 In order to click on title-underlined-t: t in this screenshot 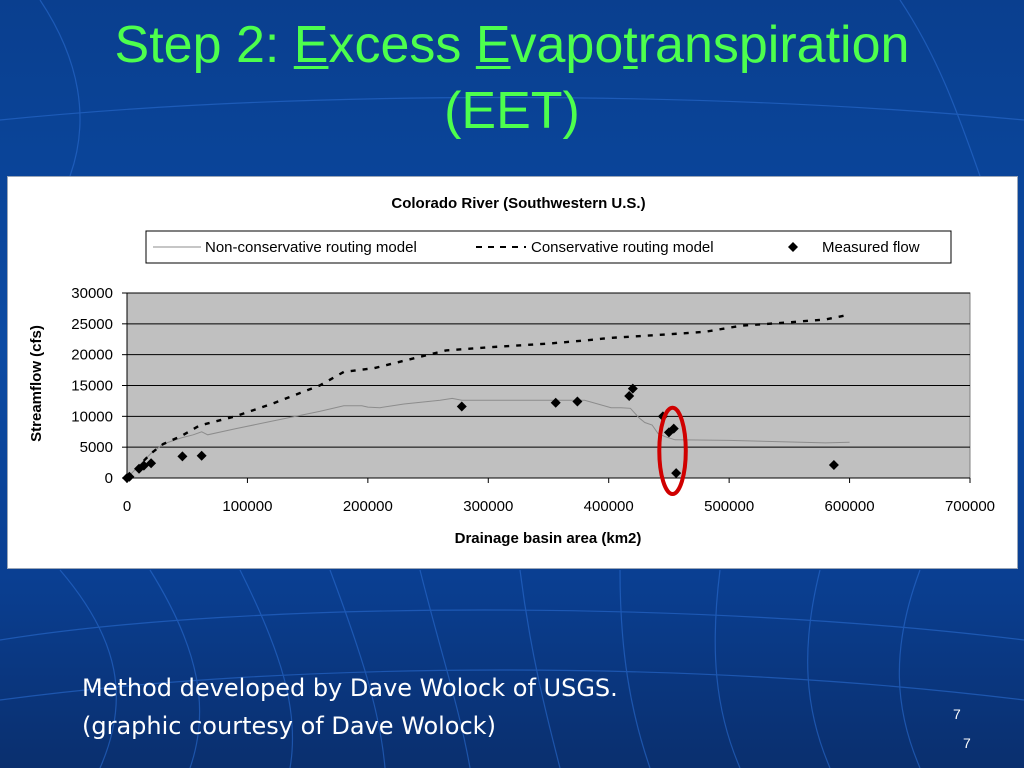, I will do `click(630, 45)`.